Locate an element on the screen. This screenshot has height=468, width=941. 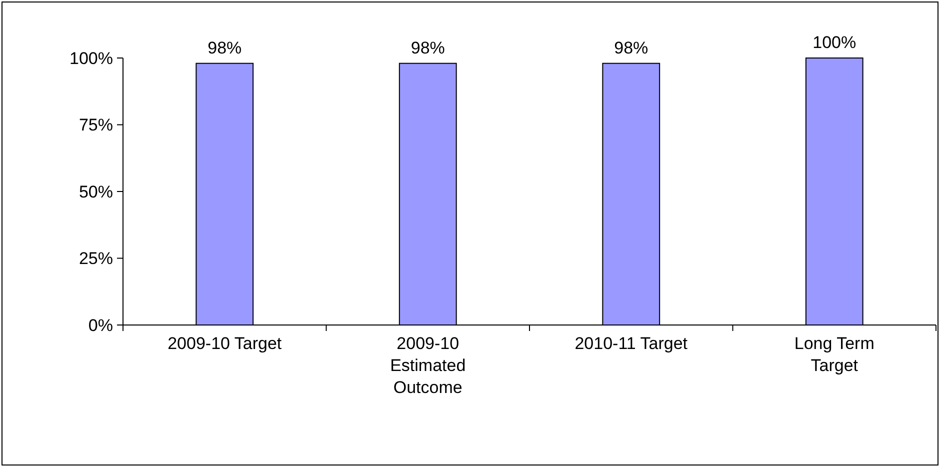
y-tick-label: 50% is located at coordinates (95, 192).